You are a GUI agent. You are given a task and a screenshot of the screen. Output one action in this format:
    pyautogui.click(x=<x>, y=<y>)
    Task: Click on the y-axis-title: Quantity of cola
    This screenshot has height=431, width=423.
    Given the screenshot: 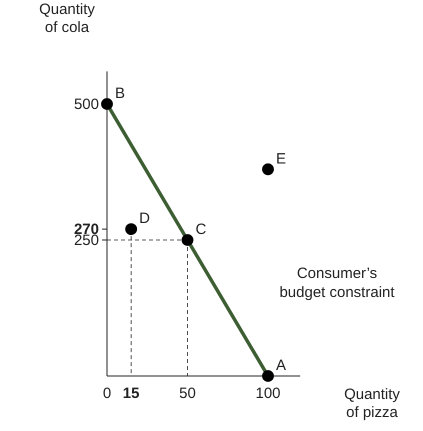 What is the action you would take?
    pyautogui.click(x=67, y=18)
    